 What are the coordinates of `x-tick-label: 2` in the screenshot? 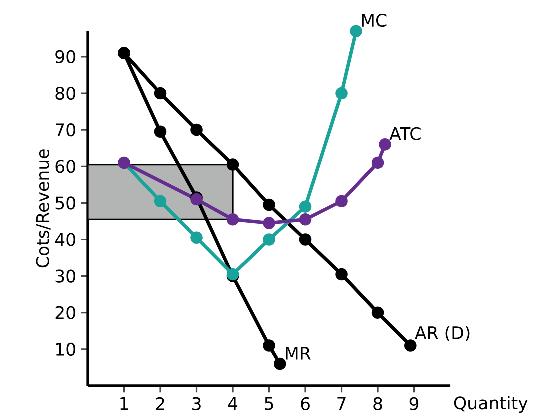 It's located at (160, 404).